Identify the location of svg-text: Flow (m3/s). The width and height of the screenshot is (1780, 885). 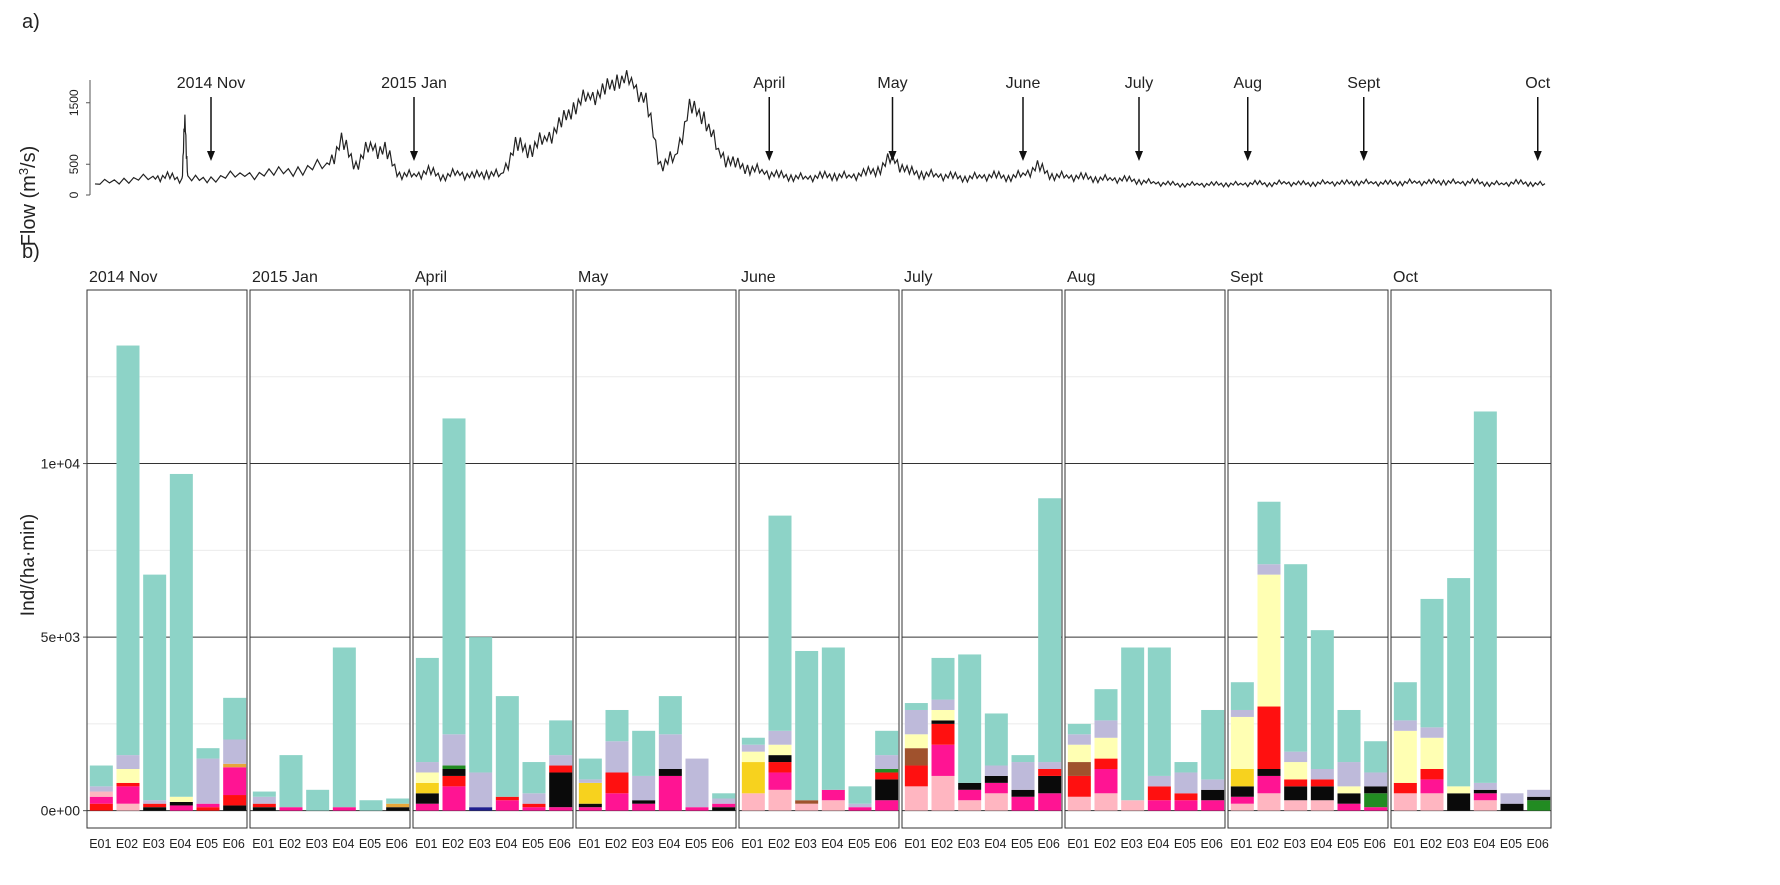
(28, 196).